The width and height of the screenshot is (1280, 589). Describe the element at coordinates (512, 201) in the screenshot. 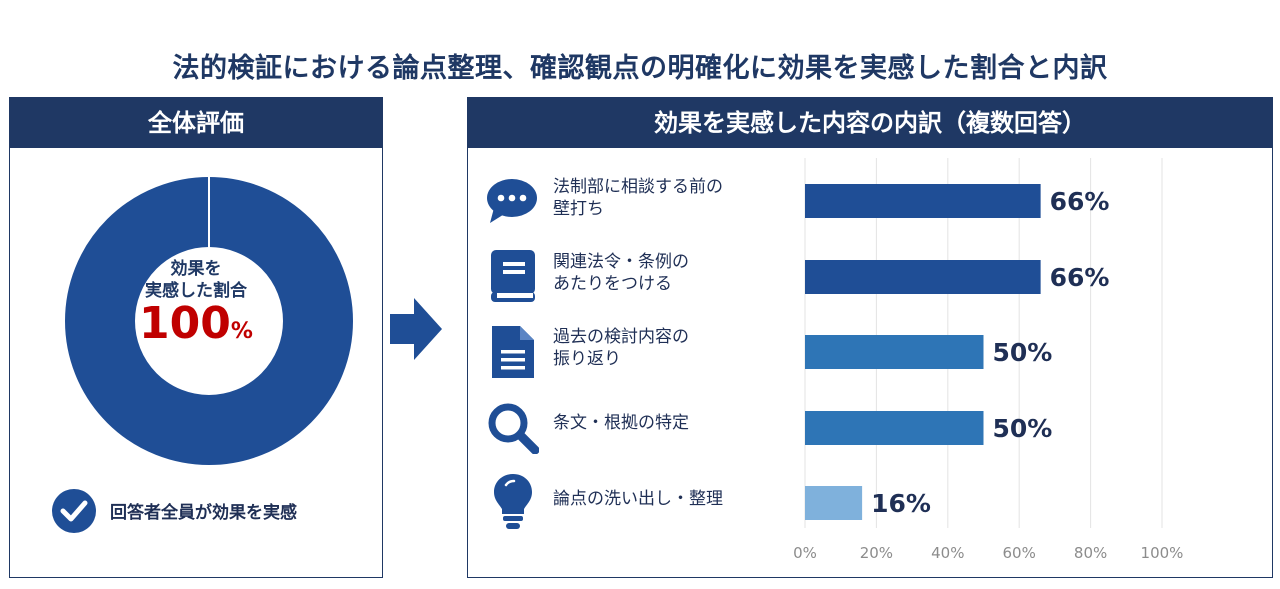

I see `chat-bubble-icon` at that location.